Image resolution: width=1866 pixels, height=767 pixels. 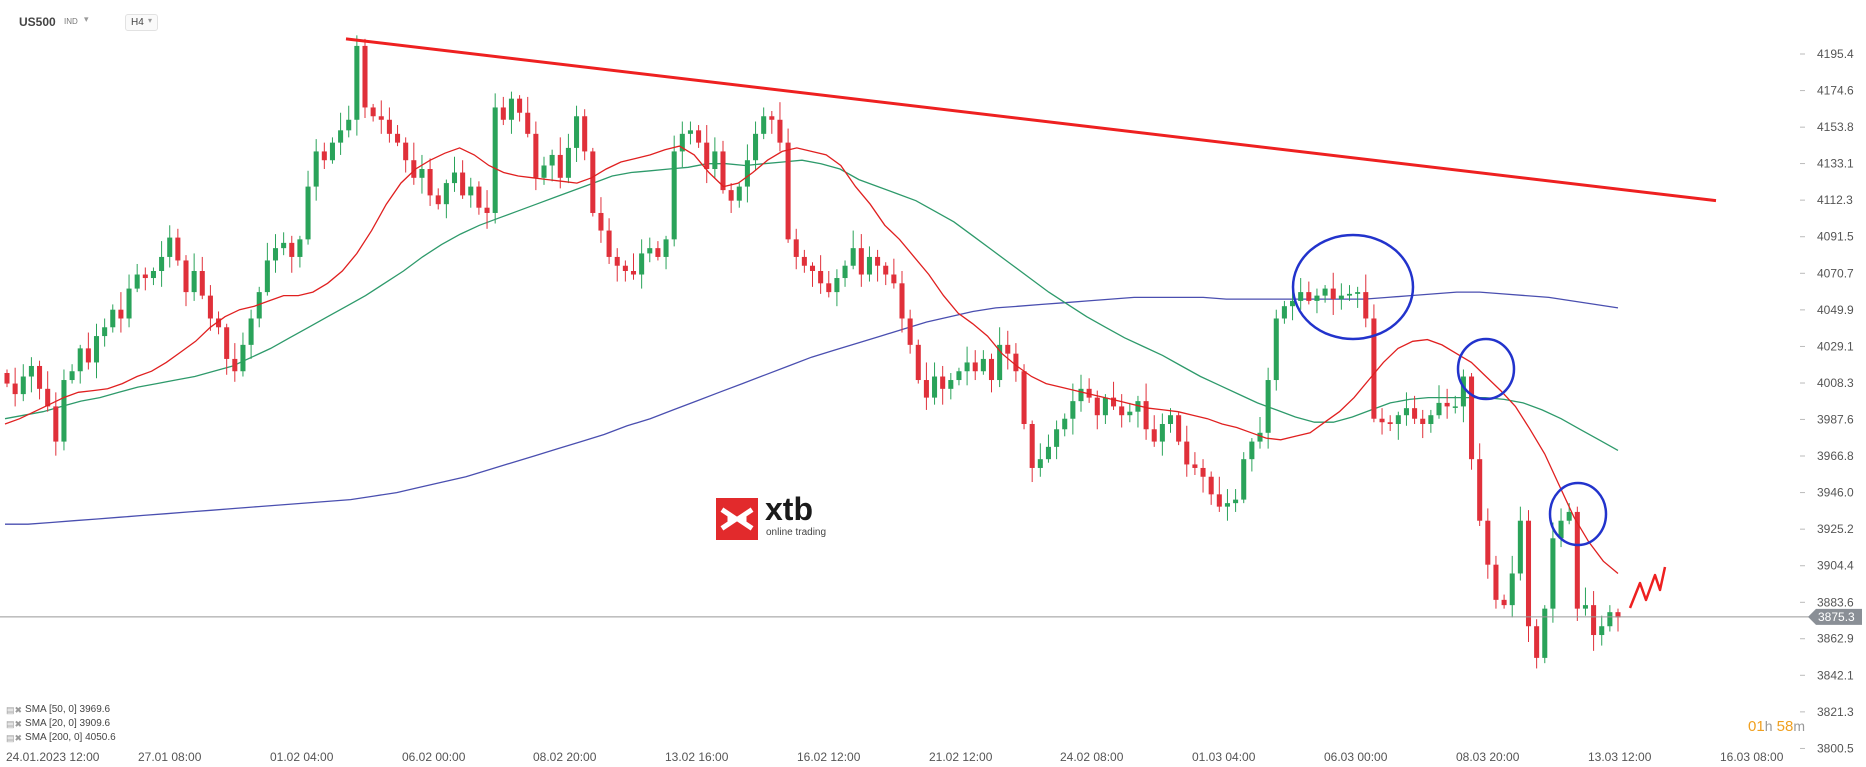 I want to click on instrument-type: IND, so click(x=71, y=21).